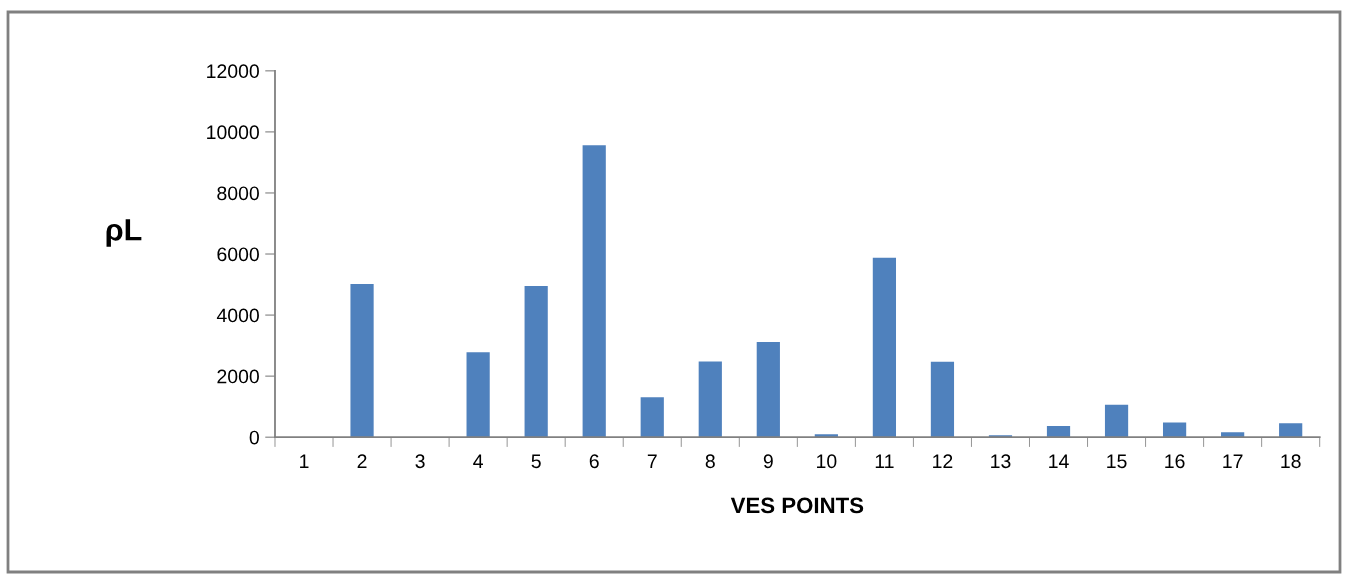 Image resolution: width=1348 pixels, height=576 pixels. Describe the element at coordinates (238, 254) in the screenshot. I see `y-tick-label: 6000` at that location.